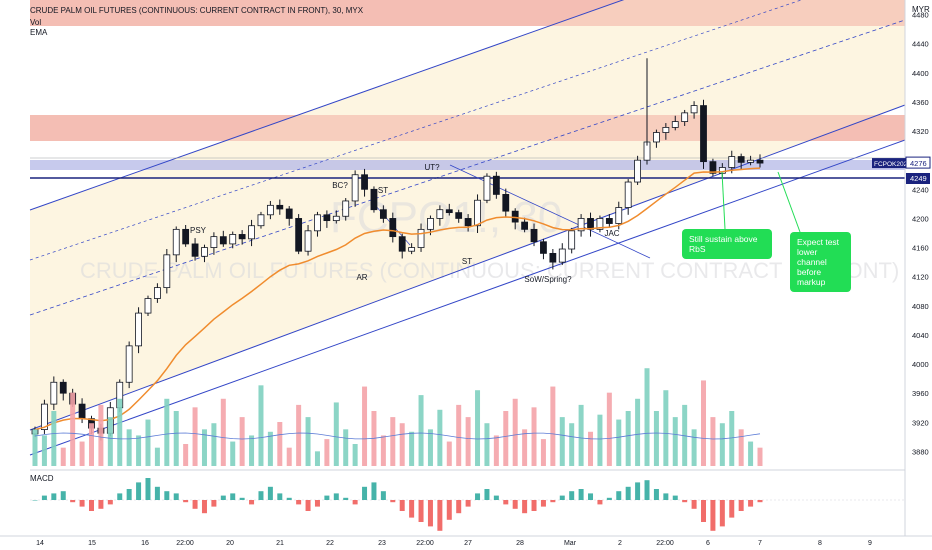  What do you see at coordinates (920, 335) in the screenshot?
I see `y-tick-label: 4040` at bounding box center [920, 335].